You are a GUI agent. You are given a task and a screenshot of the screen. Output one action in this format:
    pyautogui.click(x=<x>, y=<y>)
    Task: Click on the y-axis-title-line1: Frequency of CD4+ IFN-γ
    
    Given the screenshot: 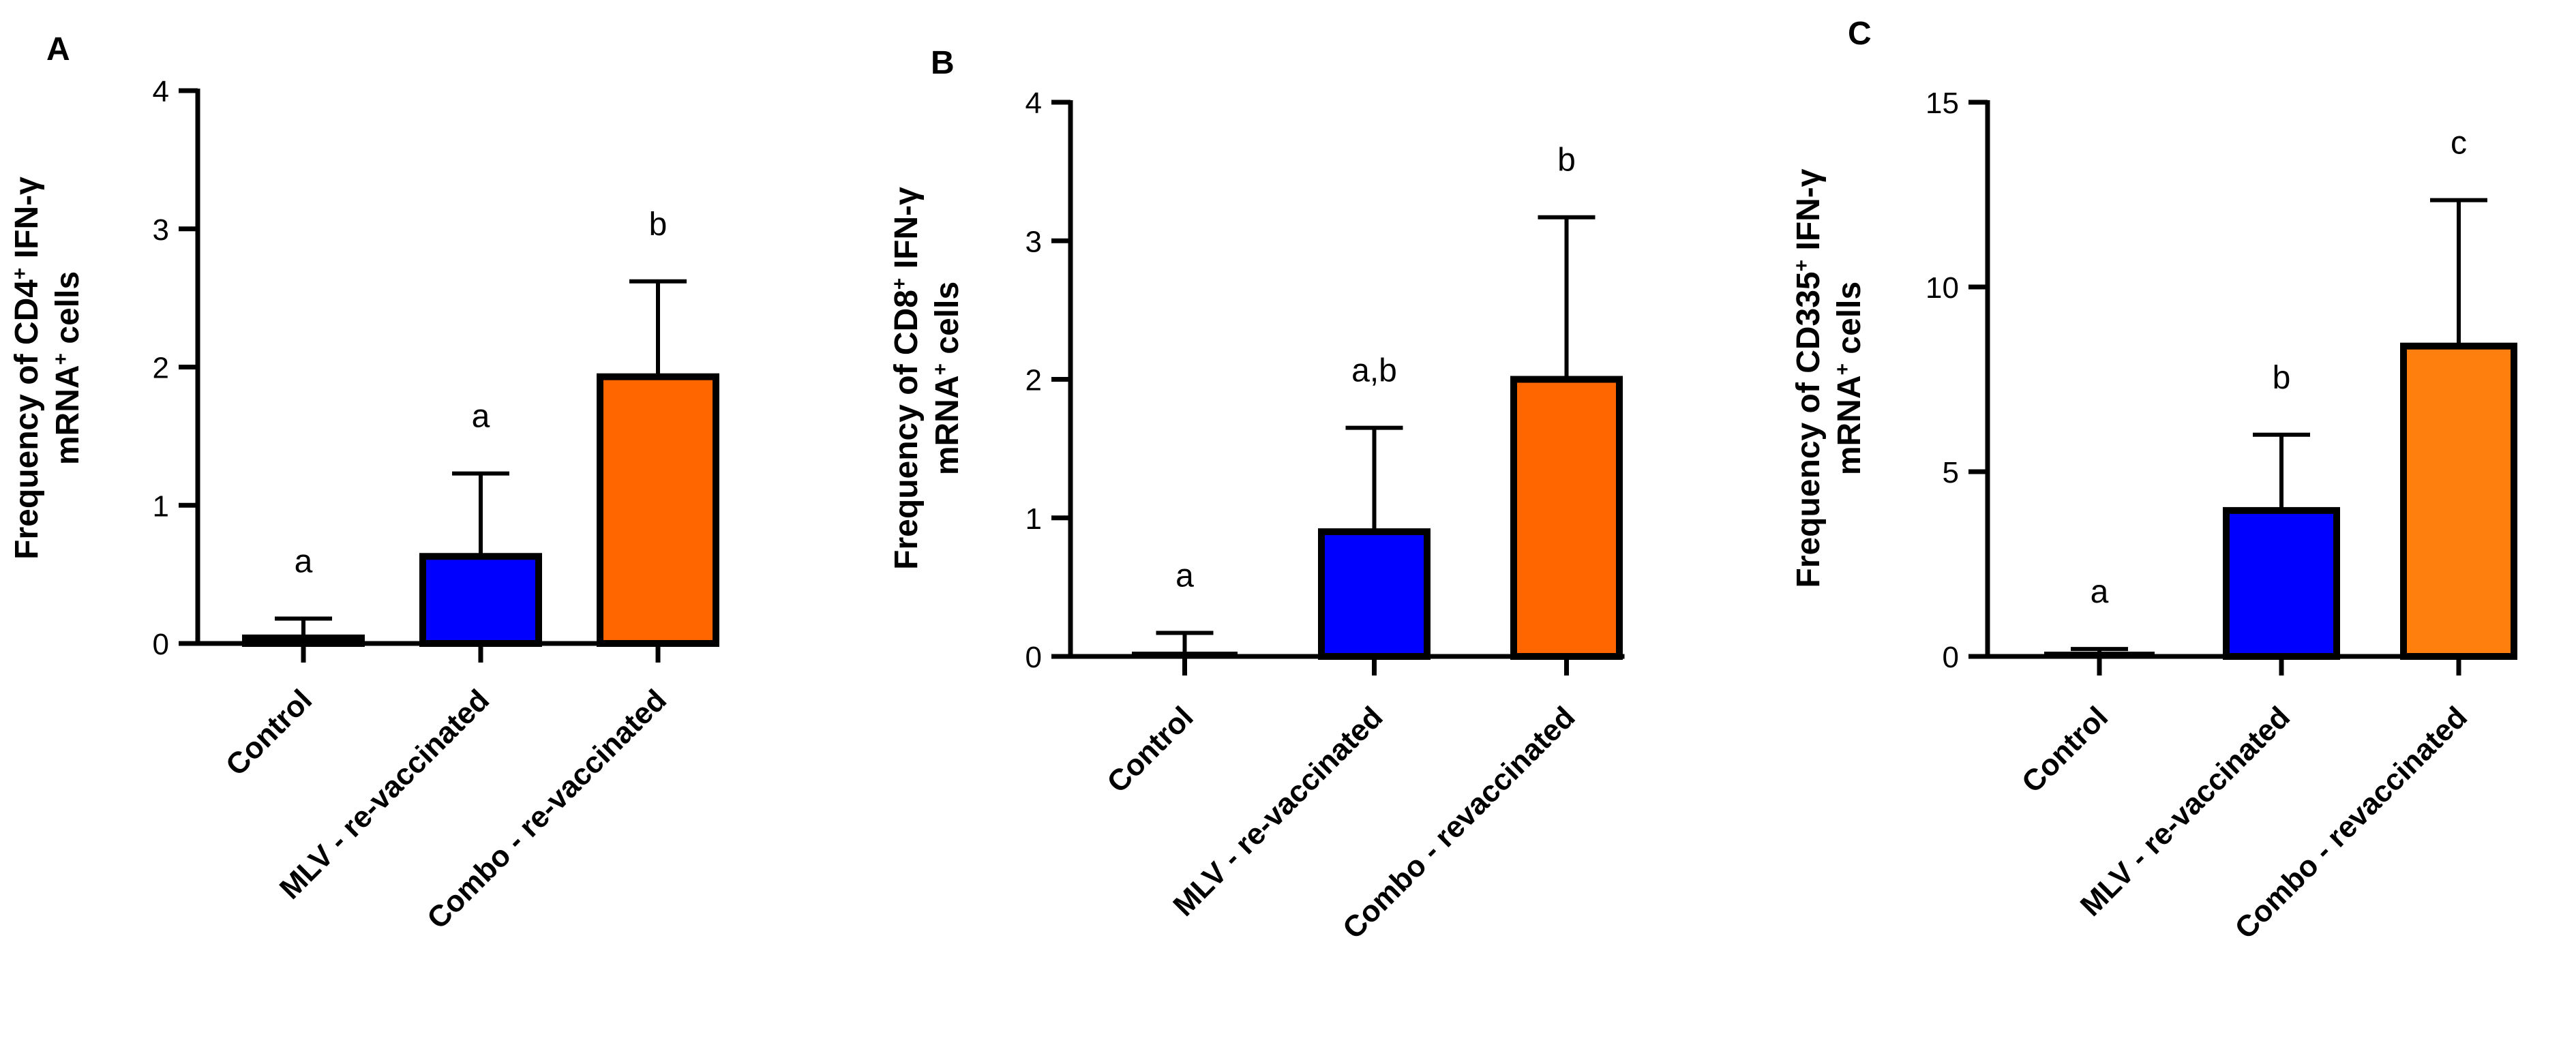 What is the action you would take?
    pyautogui.click(x=27, y=368)
    